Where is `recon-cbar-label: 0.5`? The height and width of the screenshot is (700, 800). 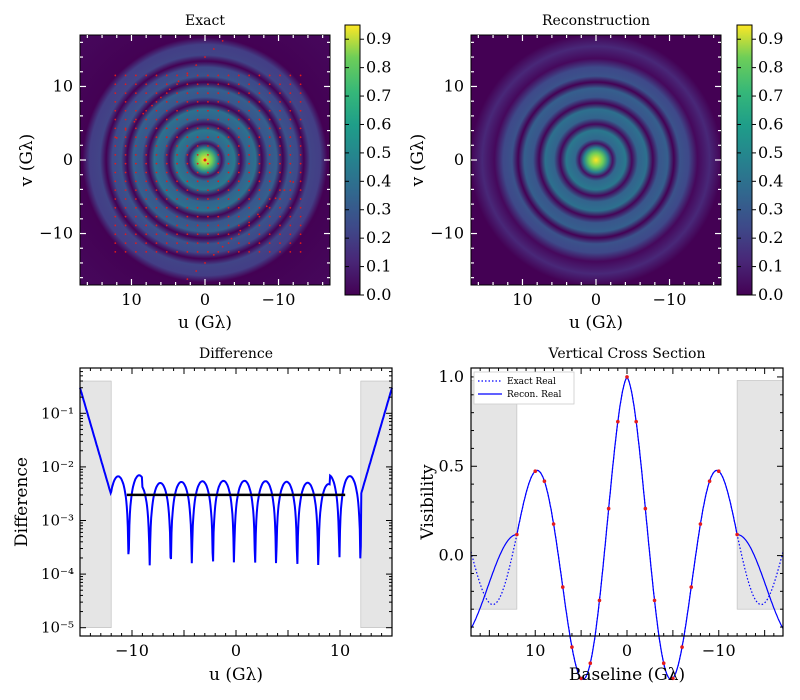 recon-cbar-label: 0.5 is located at coordinates (770, 152).